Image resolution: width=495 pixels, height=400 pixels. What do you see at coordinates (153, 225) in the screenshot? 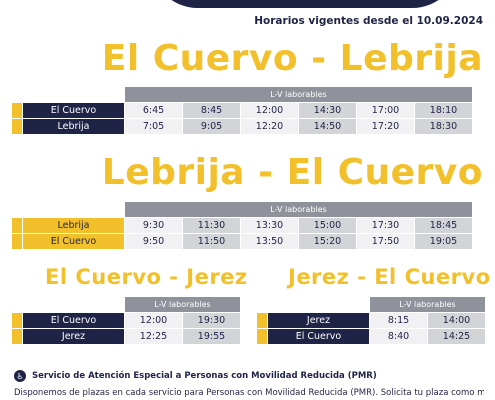
I see `time-cell: 9:30` at bounding box center [153, 225].